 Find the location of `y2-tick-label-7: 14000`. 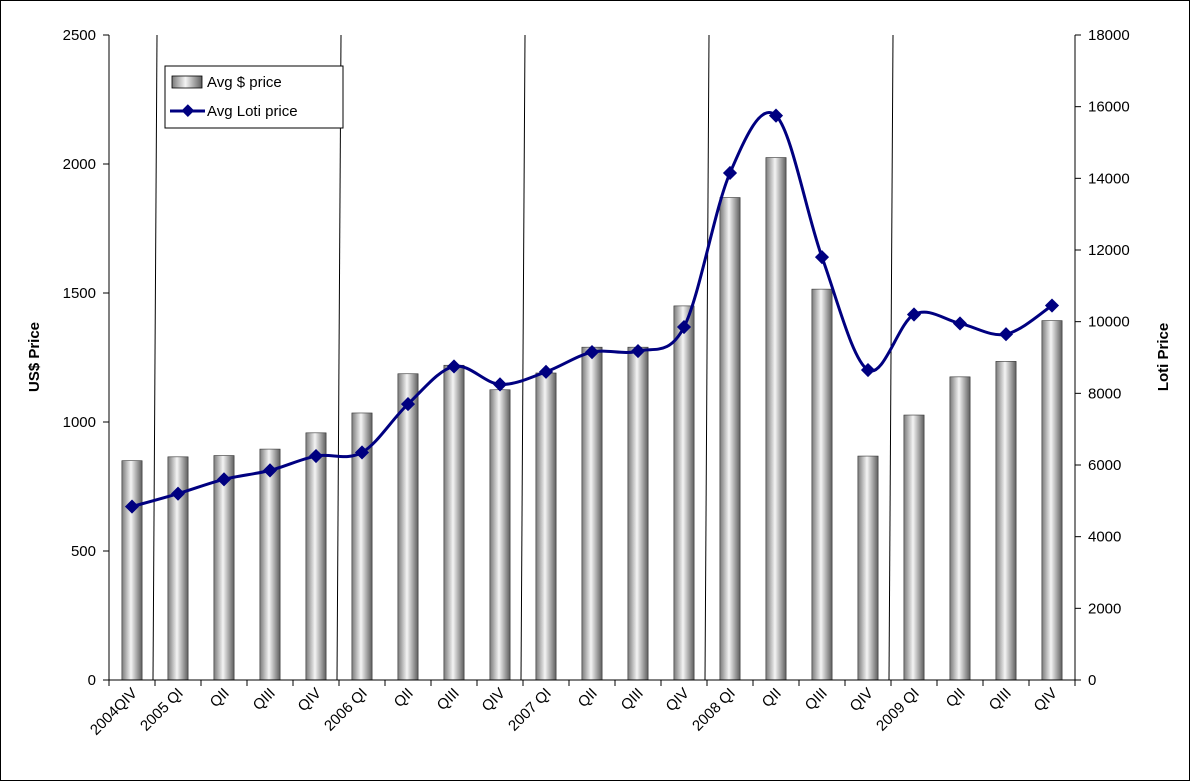

y2-tick-label-7: 14000 is located at coordinates (1109, 178).